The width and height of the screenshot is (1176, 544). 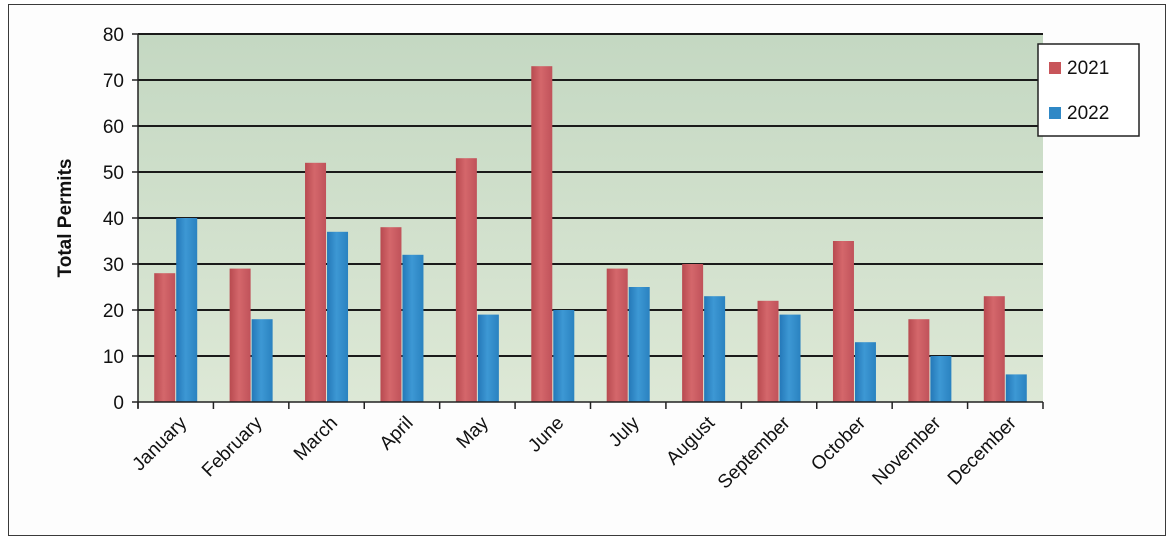 What do you see at coordinates (232, 446) in the screenshot?
I see `x-tick-label: February` at bounding box center [232, 446].